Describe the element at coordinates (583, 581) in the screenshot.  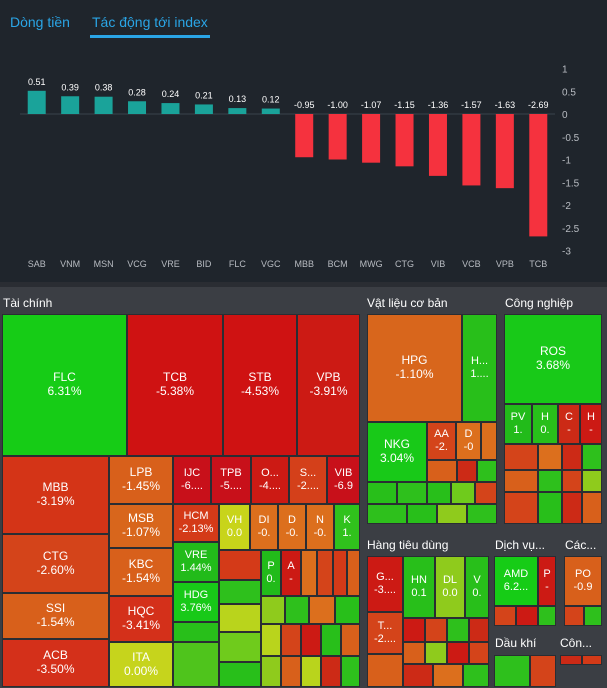
I see `tile-po: PO -0.9` at that location.